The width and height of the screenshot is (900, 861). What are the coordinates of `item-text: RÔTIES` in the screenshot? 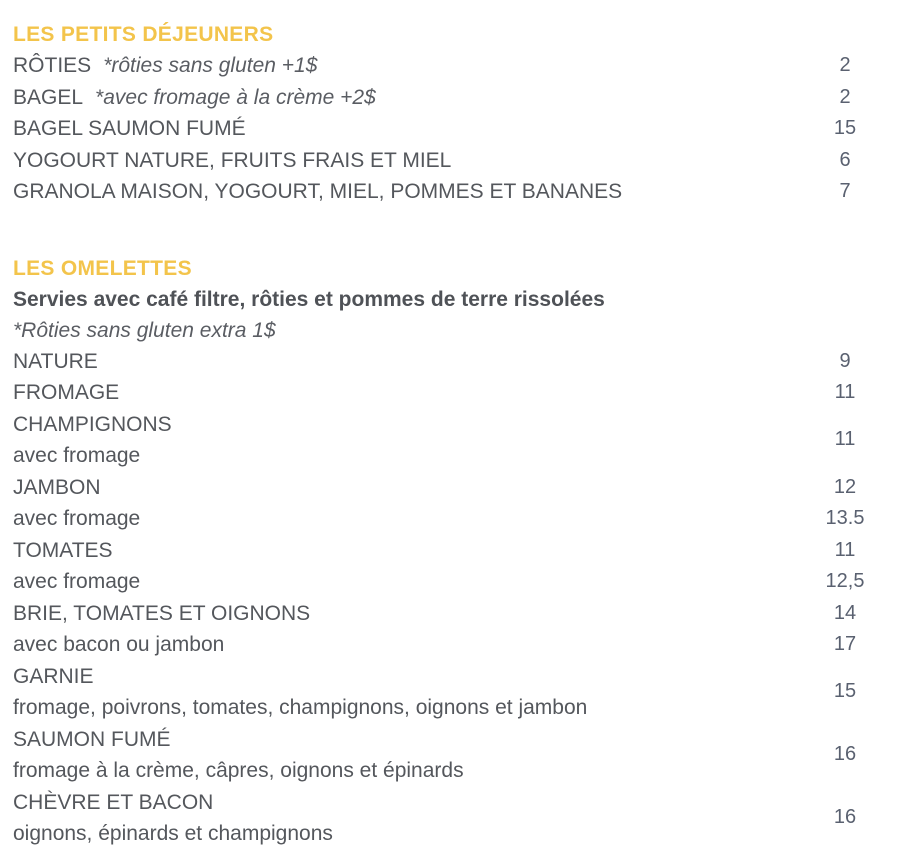 It's located at (52, 65).